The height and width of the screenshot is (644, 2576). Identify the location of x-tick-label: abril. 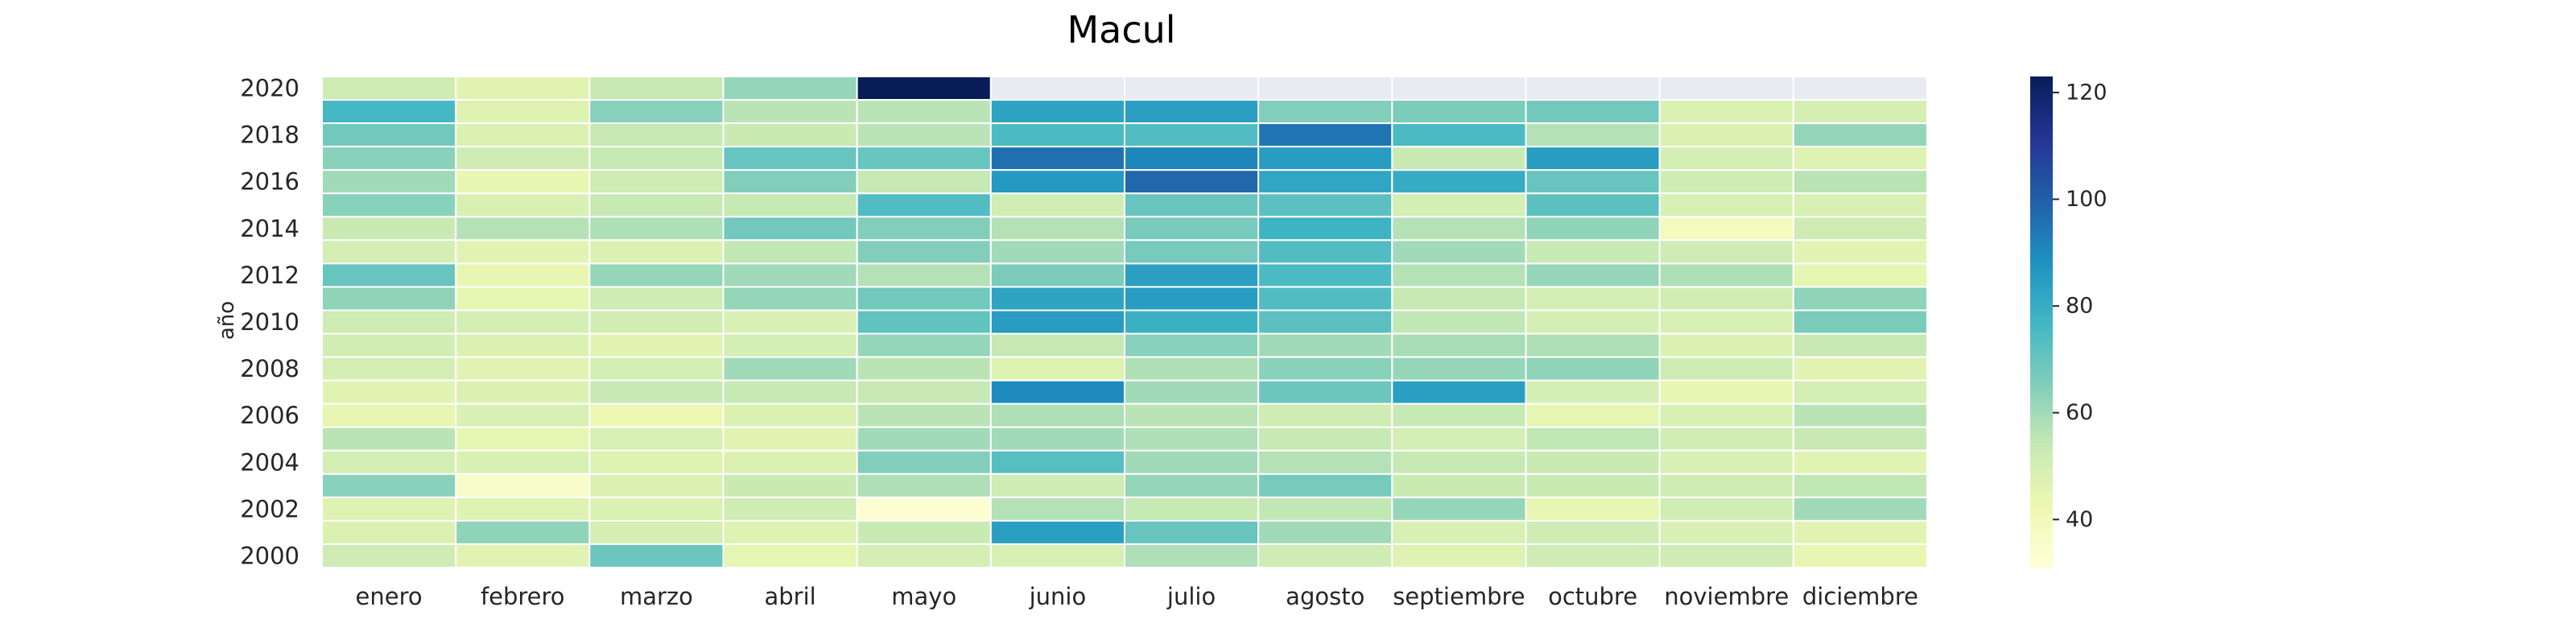
(789, 596).